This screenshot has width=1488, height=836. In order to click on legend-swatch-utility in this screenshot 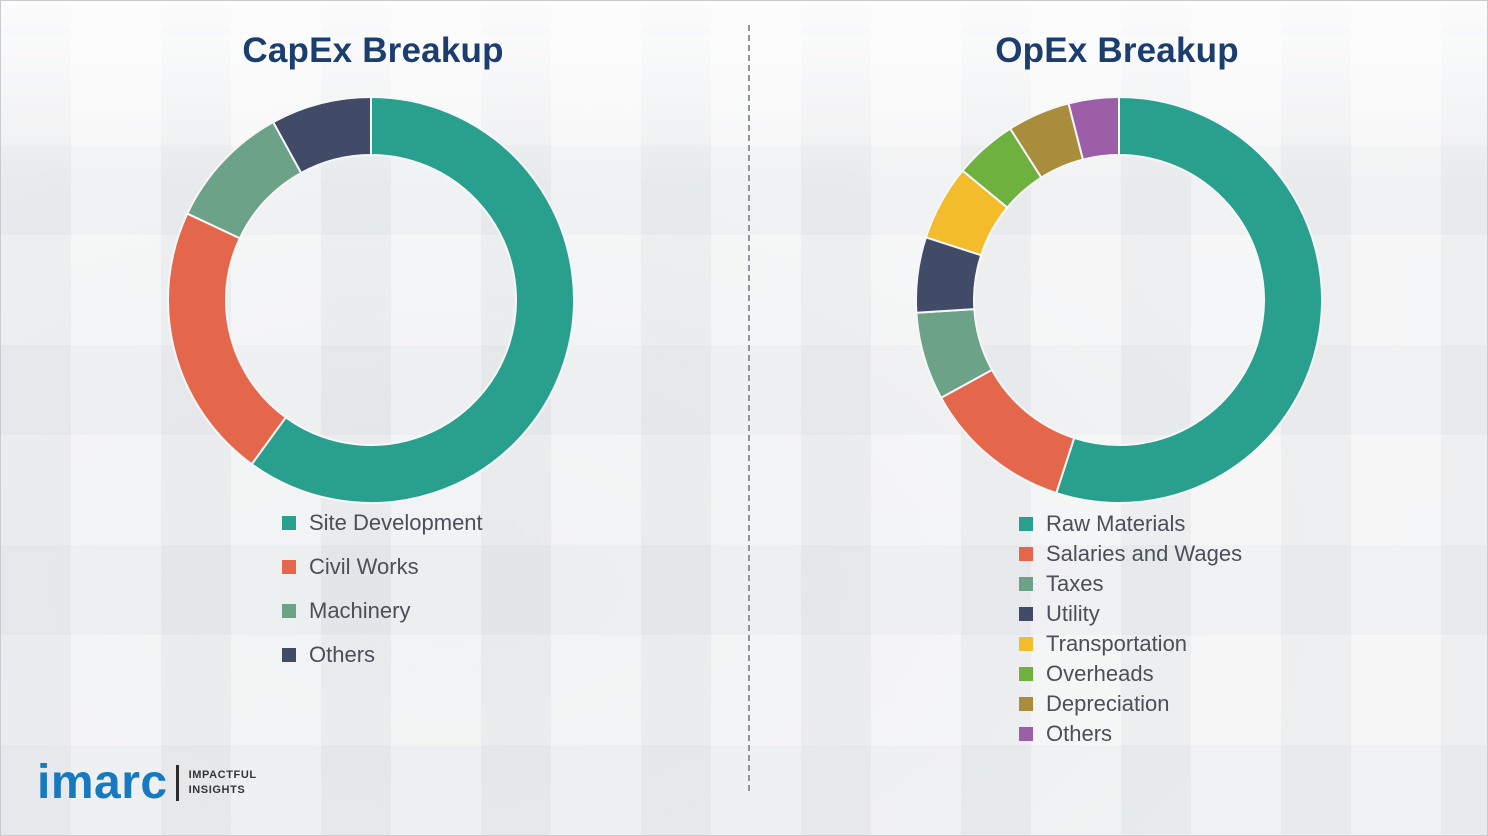, I will do `click(1026, 614)`.